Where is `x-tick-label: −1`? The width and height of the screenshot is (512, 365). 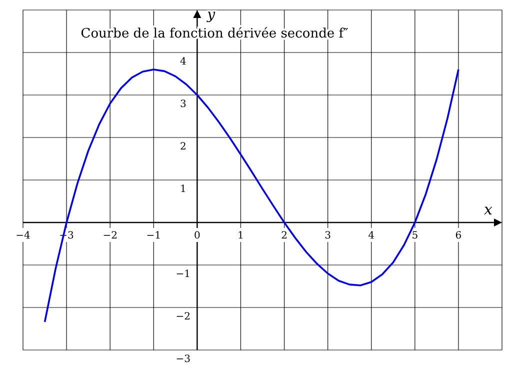 x-tick-label: −1 is located at coordinates (154, 236).